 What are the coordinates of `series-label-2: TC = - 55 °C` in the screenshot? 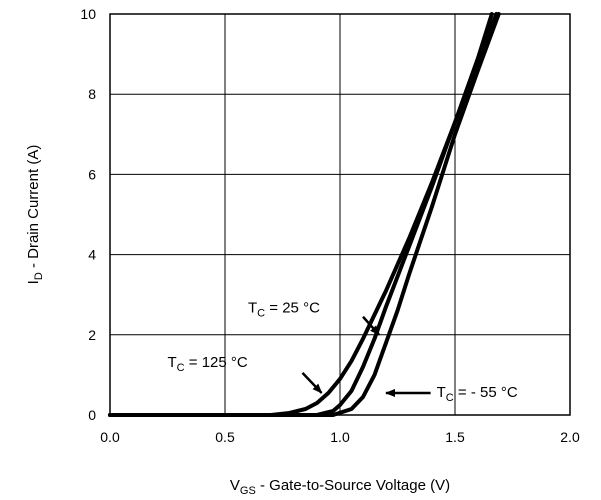 It's located at (477, 394).